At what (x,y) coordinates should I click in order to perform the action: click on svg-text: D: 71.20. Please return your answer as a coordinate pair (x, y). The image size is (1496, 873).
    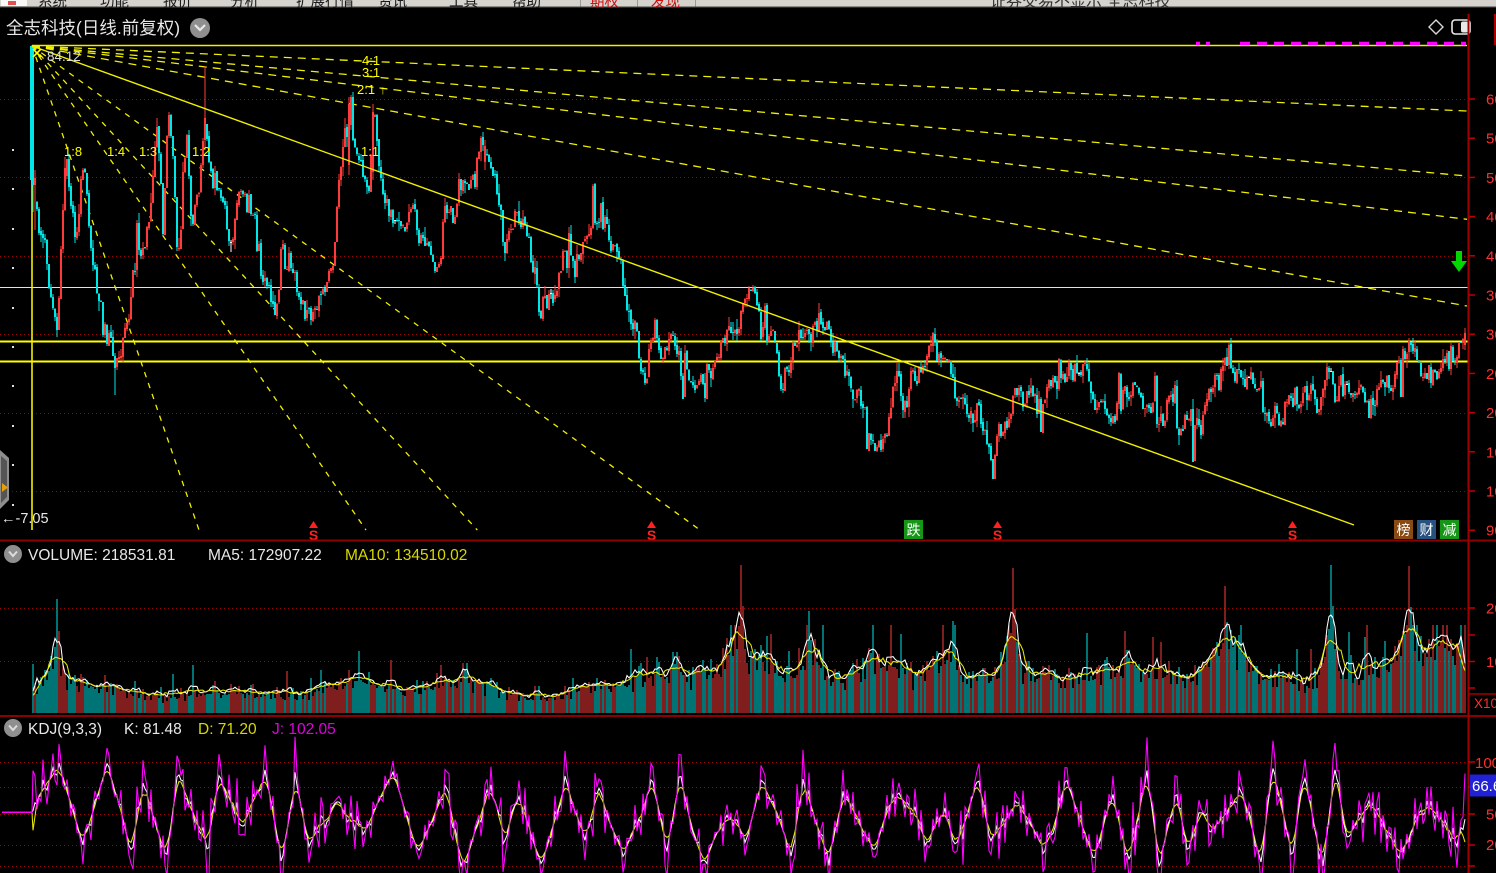
    Looking at the image, I should click on (227, 729).